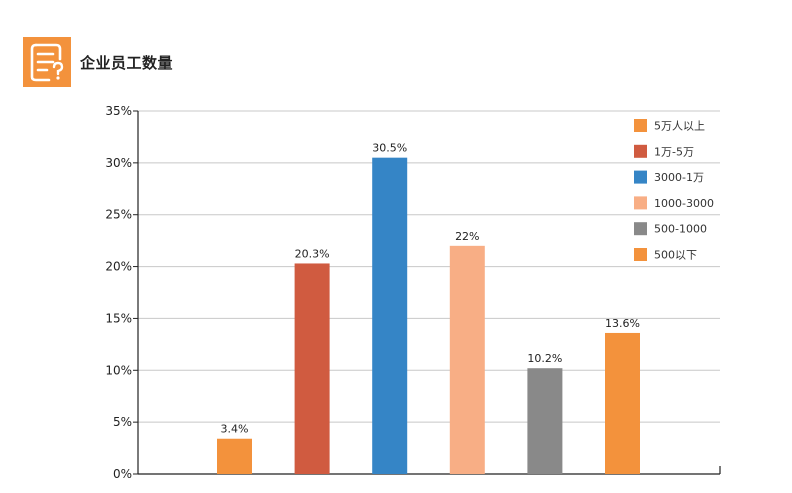 The image size is (792, 493). Describe the element at coordinates (684, 203) in the screenshot. I see `legend-entry: 1000-3000` at that location.